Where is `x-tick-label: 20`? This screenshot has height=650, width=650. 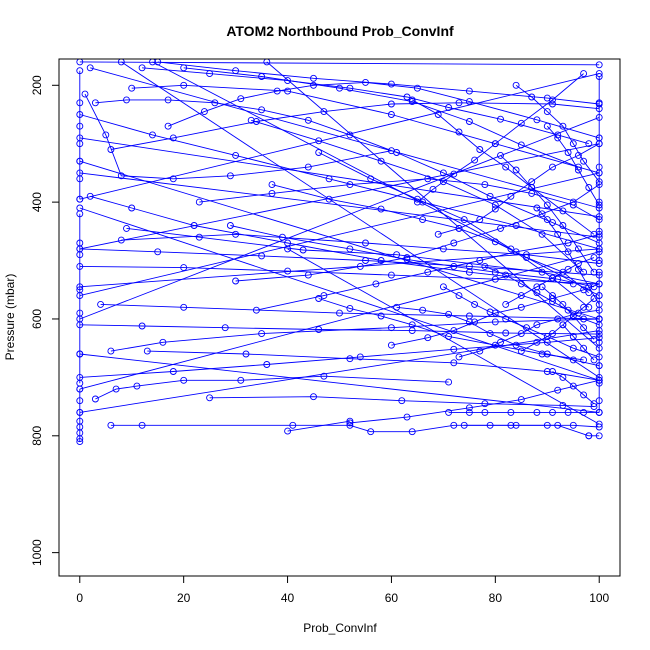 x-tick-label: 20 is located at coordinates (184, 598).